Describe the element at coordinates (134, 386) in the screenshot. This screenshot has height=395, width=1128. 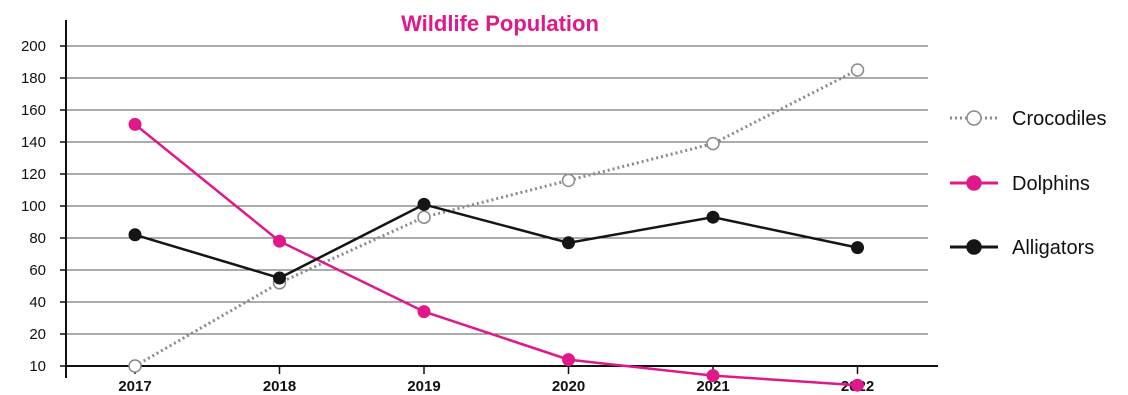
I see `x-tick-label: 2017` at that location.